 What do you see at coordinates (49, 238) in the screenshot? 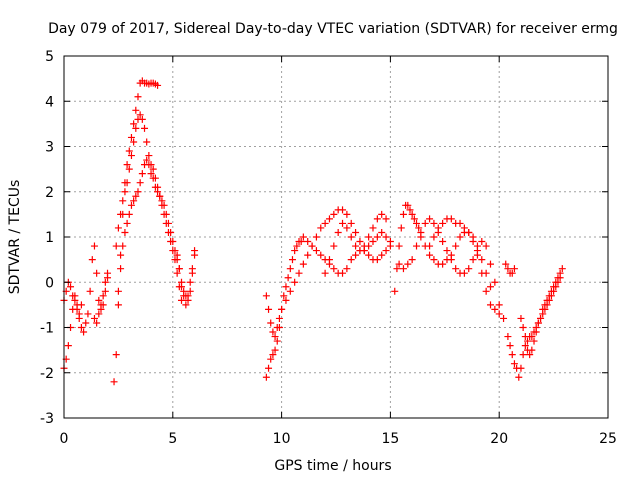
I see `y-tick-label: 1` at bounding box center [49, 238].